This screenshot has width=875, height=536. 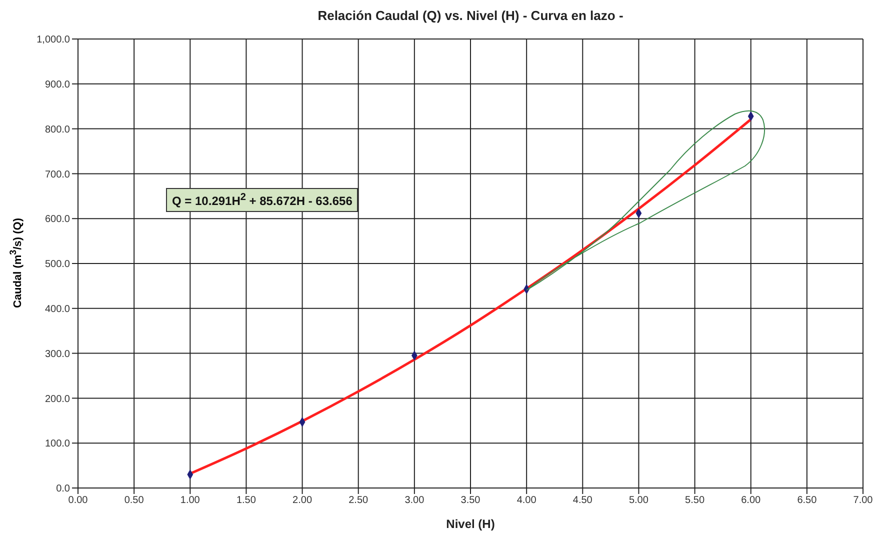 I want to click on y-tick-label: 800.0, so click(x=57, y=130).